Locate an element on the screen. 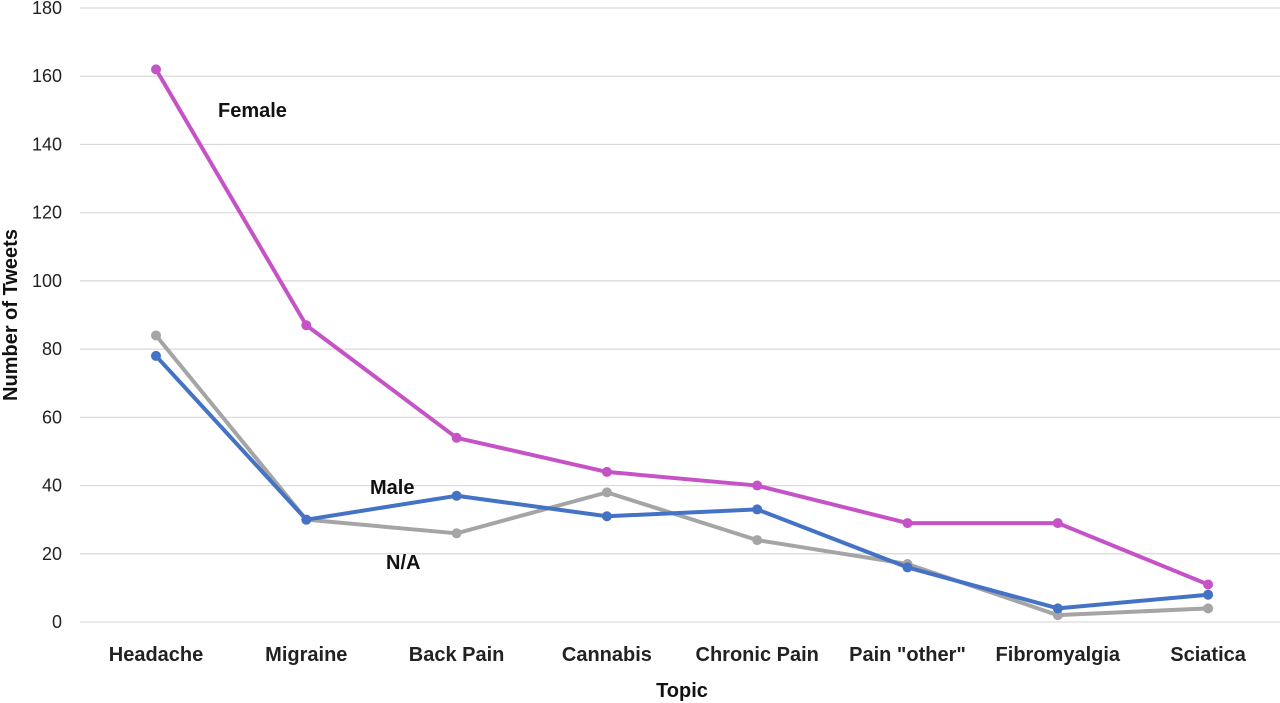  series-label: Female is located at coordinates (252, 111).